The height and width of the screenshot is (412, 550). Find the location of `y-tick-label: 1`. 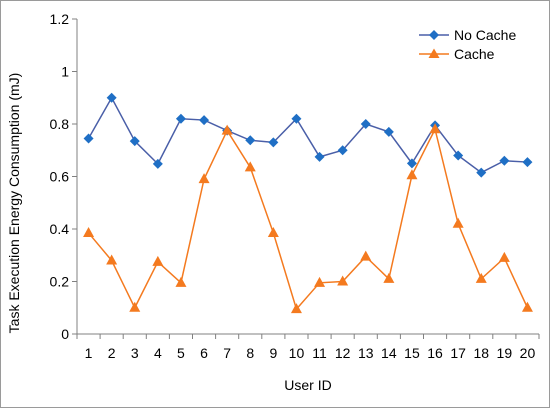

y-tick-label: 1 is located at coordinates (65, 72).